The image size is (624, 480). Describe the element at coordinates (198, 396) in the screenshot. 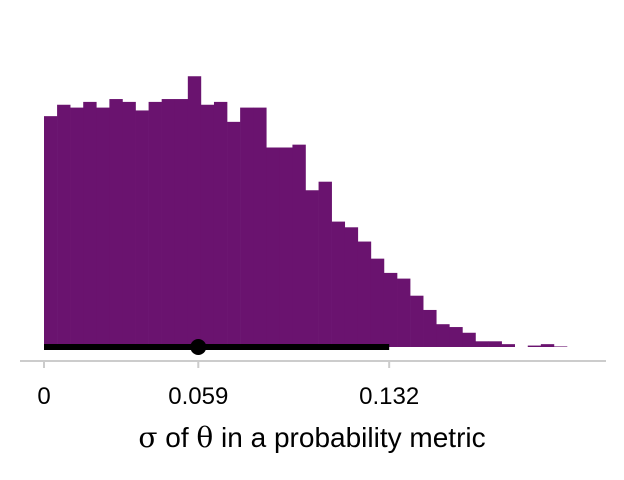

I see `x-tick-label: 0.059` at that location.